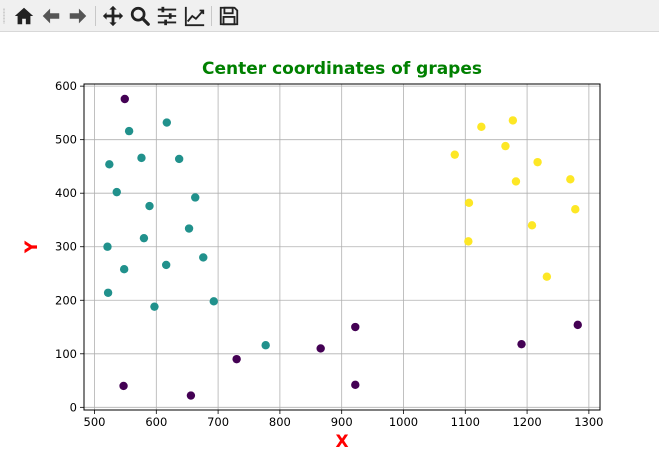 The image size is (659, 455). I want to click on pan-button, so click(113, 16).